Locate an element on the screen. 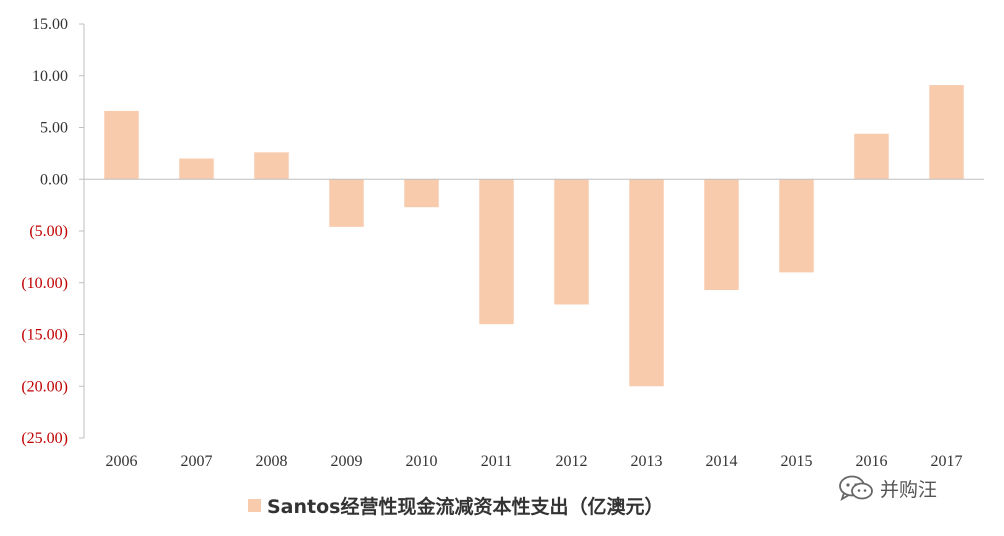 Image resolution: width=1004 pixels, height=536 pixels. bar-2014 is located at coordinates (721, 234).